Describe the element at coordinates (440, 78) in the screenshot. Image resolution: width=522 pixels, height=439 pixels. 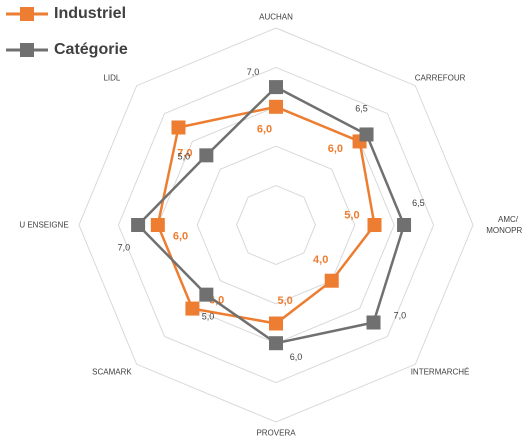
I see `category-label: CARREFOUR` at that location.